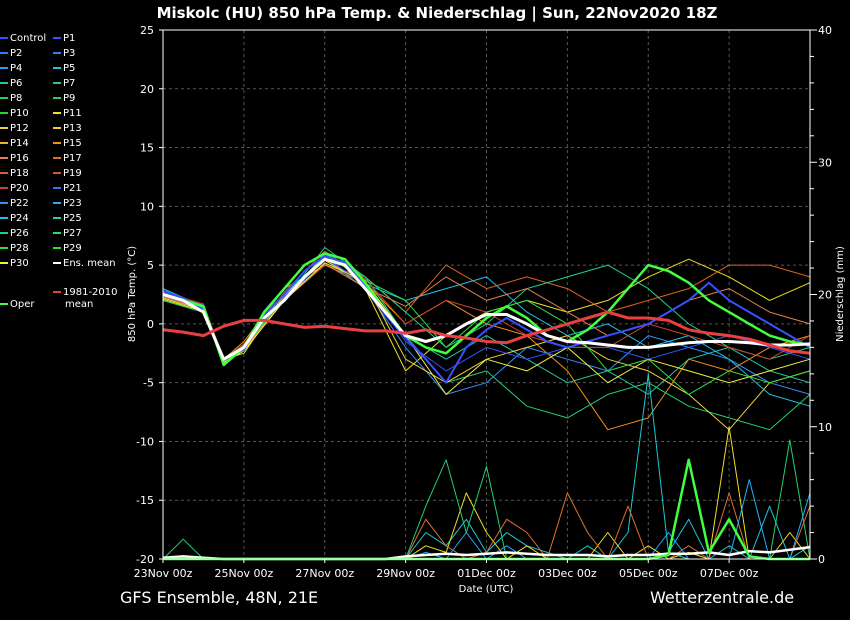 This screenshot has height=620, width=850. I want to click on legend-item: P12, so click(14, 129).